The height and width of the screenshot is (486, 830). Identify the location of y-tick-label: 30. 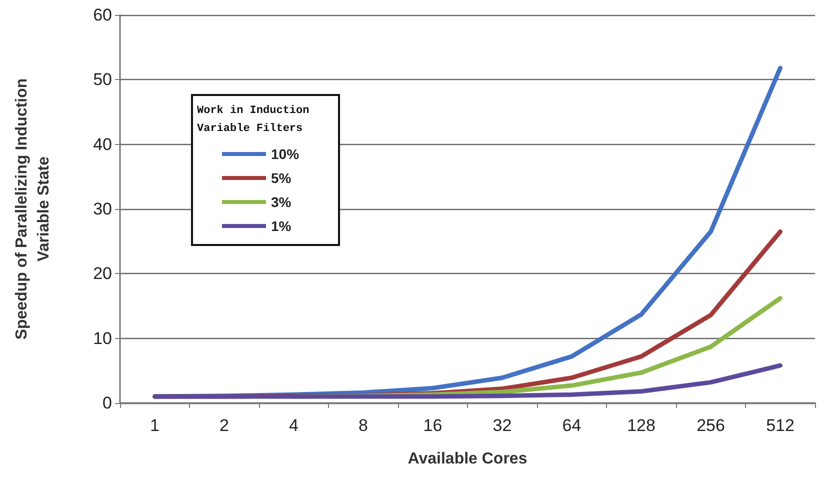
(102, 209).